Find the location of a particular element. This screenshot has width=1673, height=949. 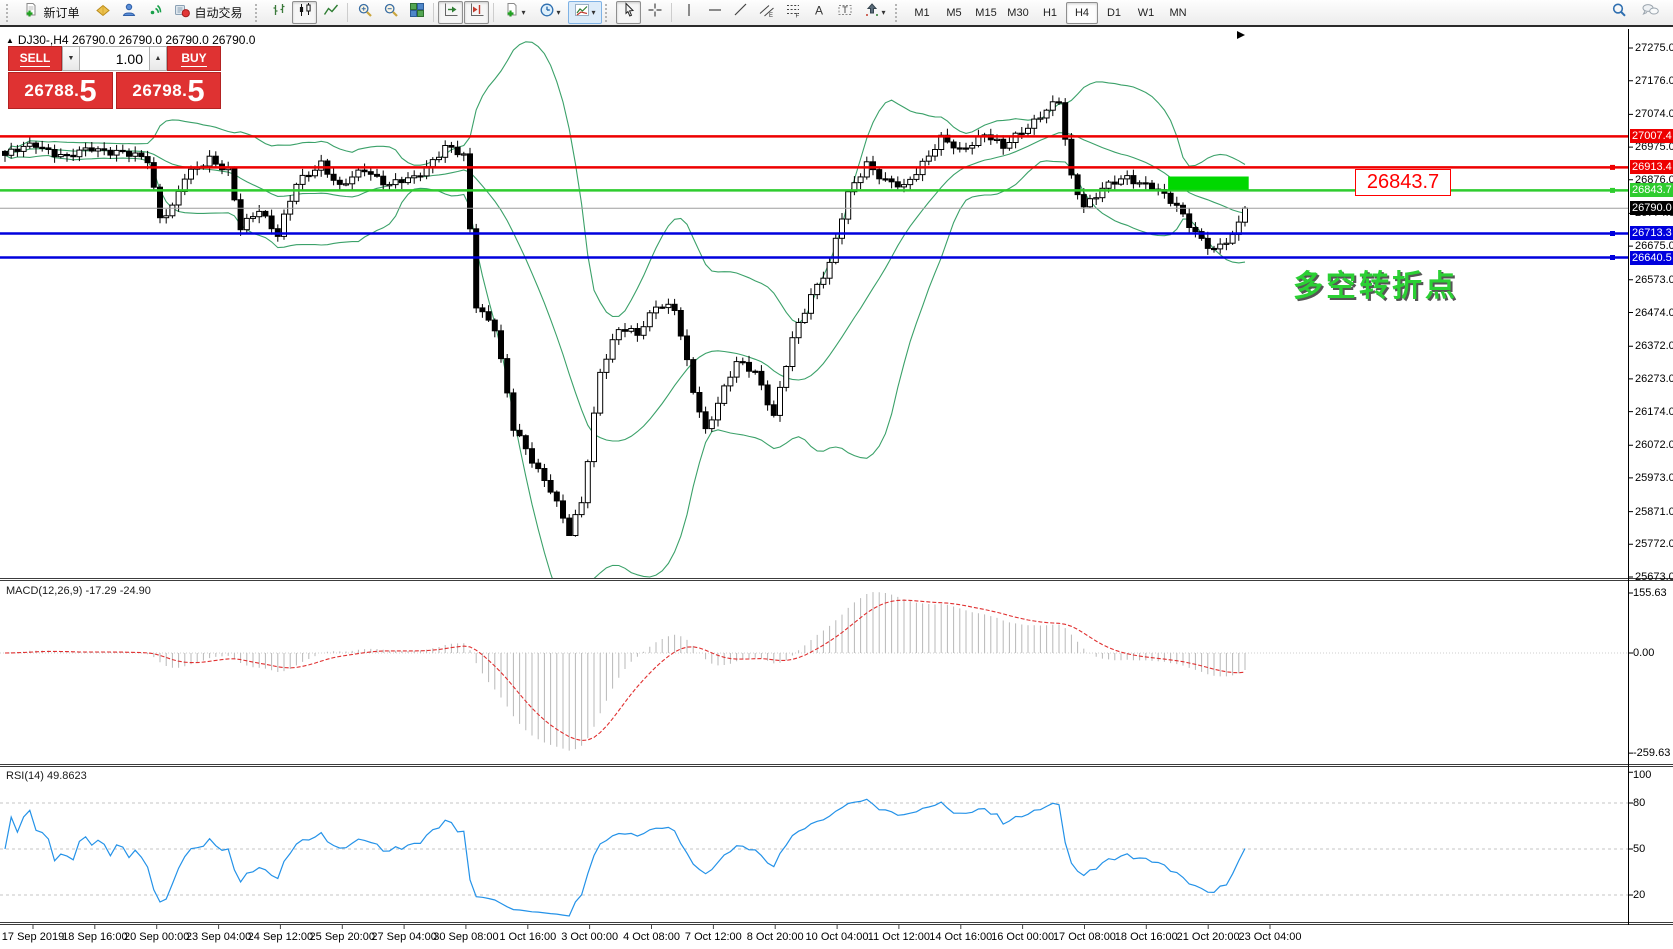

line-chart-icon is located at coordinates (331, 12).